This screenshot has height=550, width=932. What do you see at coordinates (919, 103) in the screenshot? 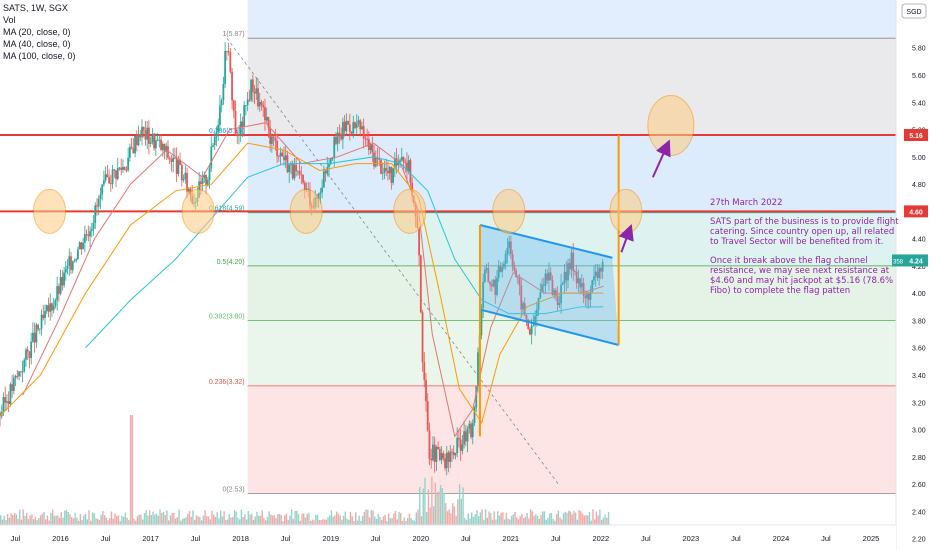
I see `y-tick-label: 5.40` at bounding box center [919, 103].